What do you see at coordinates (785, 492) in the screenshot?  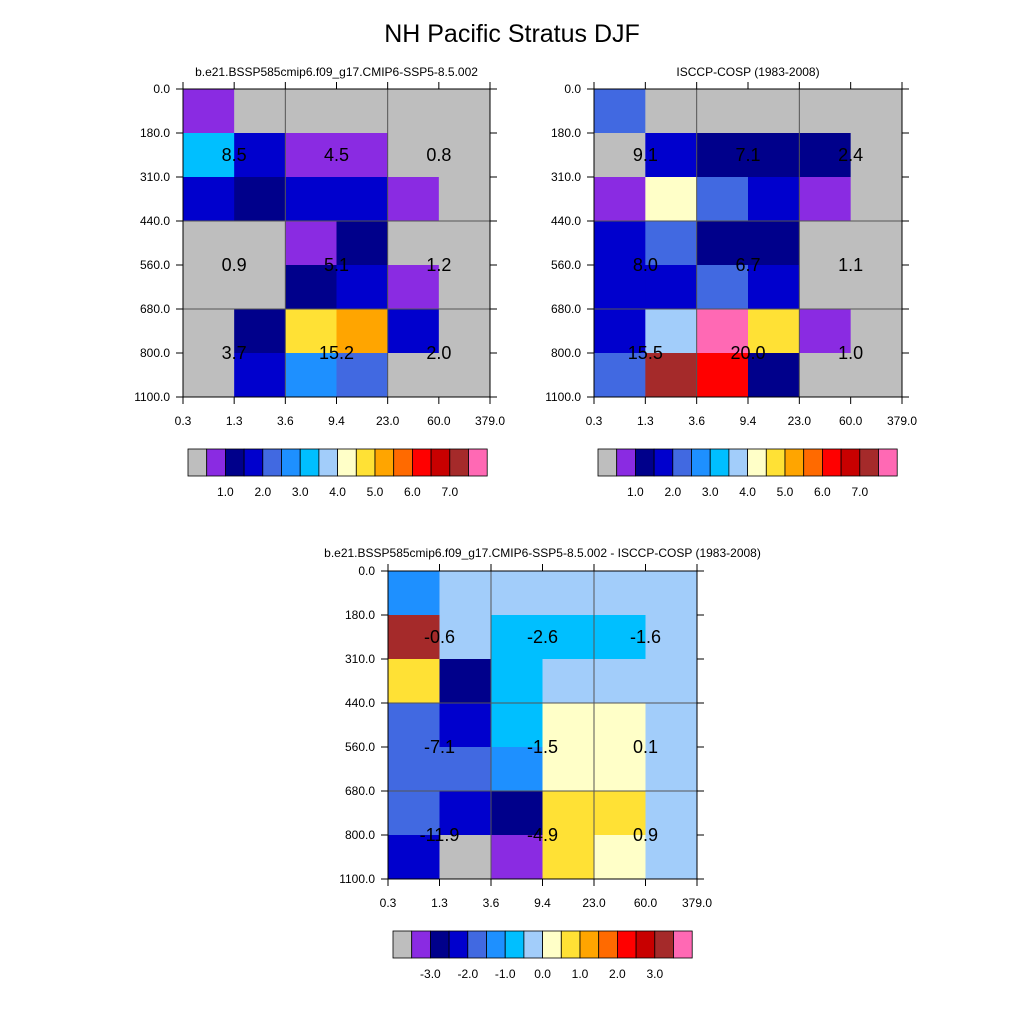 I see `colorbar-label: 5.0` at bounding box center [785, 492].